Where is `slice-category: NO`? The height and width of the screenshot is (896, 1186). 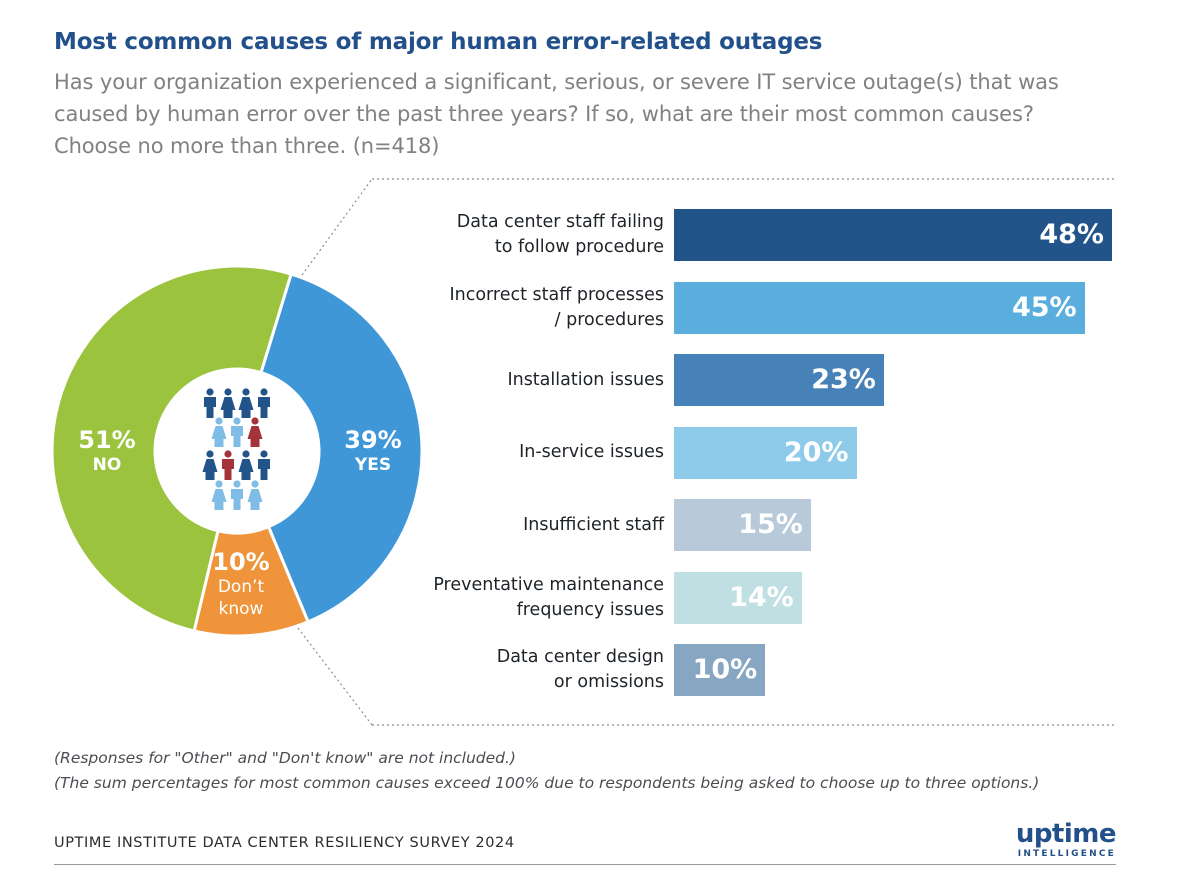
slice-category: NO is located at coordinates (107, 465).